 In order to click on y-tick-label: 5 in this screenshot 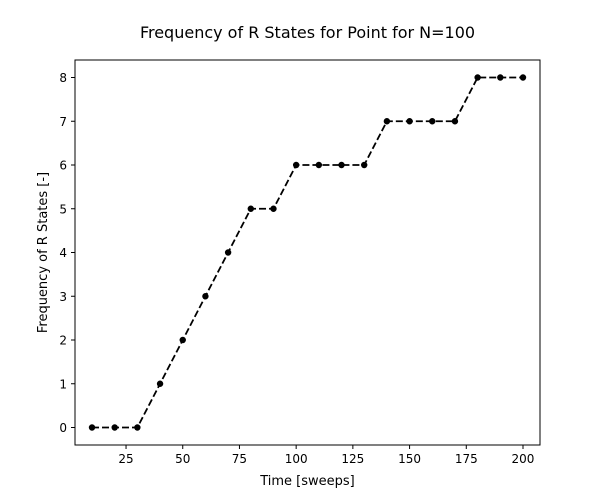, I will do `click(63, 209)`.